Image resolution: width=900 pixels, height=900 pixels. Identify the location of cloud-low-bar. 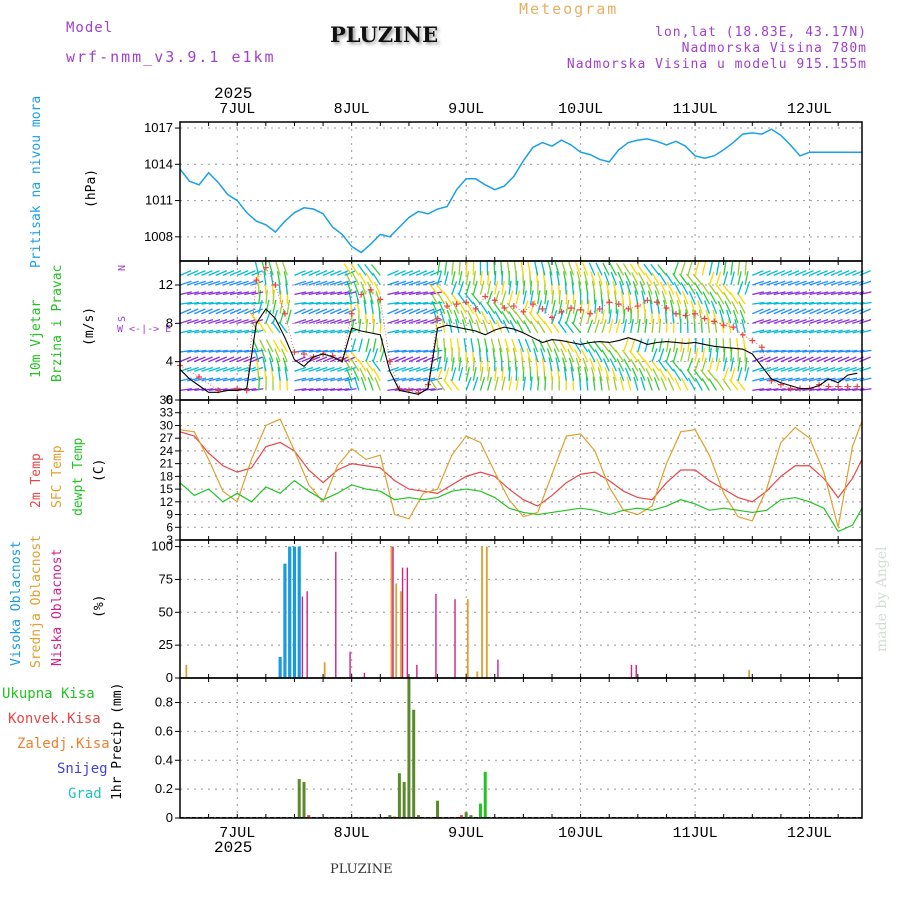
(336, 614).